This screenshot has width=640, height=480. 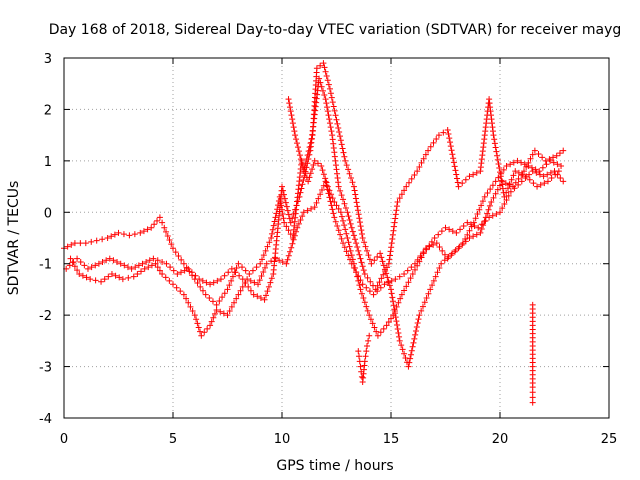 What do you see at coordinates (45, 265) in the screenshot?
I see `y-tick-label: -1` at bounding box center [45, 265].